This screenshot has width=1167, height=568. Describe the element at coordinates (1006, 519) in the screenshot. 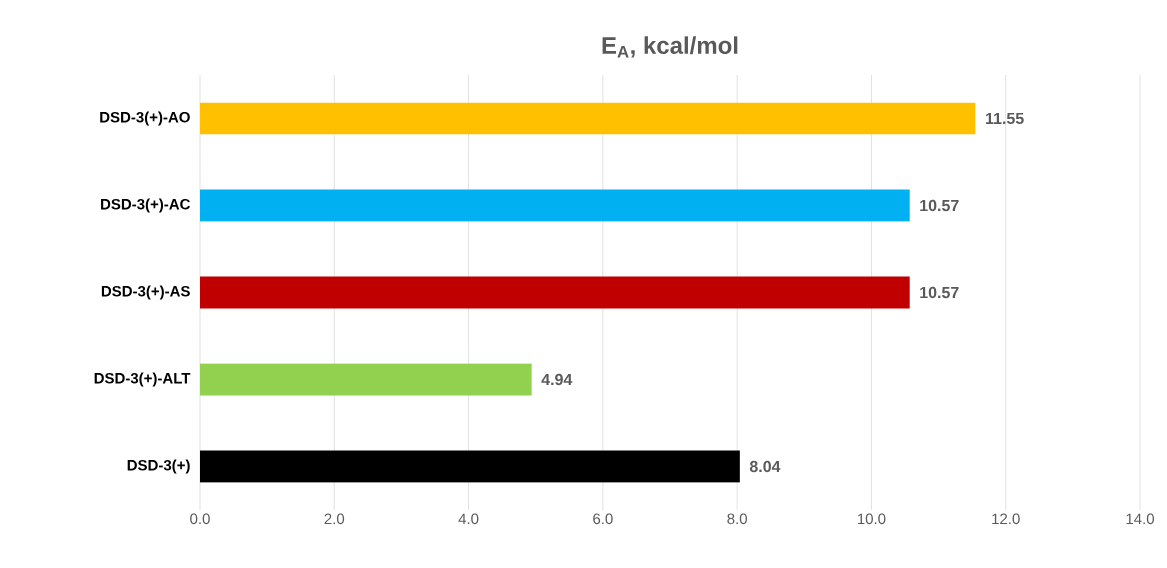

I see `x-tick-label: 12.0` at that location.